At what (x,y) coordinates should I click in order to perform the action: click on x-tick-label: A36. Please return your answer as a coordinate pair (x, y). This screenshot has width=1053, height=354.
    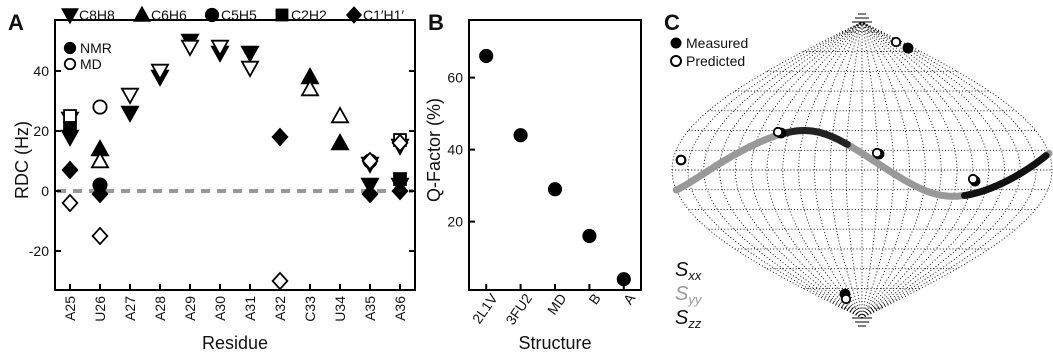
    Looking at the image, I should click on (400, 308).